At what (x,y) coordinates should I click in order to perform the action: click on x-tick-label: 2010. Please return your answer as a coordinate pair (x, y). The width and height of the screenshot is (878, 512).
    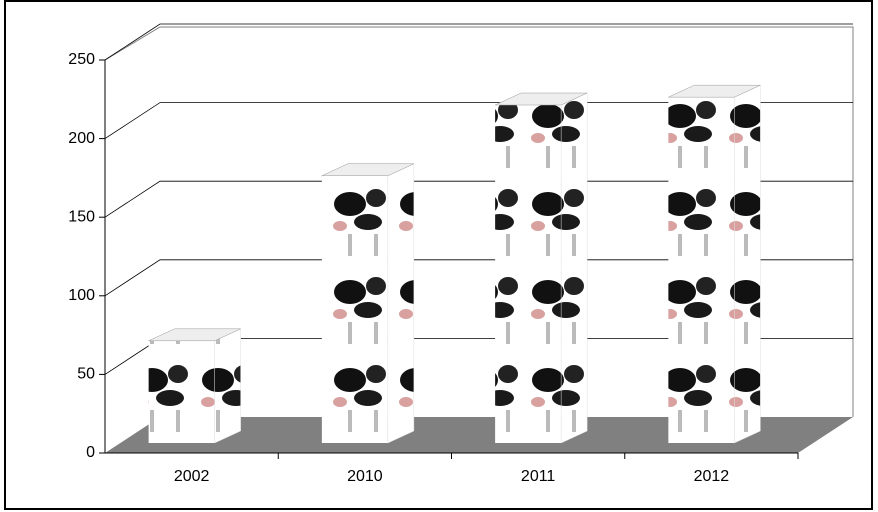
    Looking at the image, I should click on (365, 476).